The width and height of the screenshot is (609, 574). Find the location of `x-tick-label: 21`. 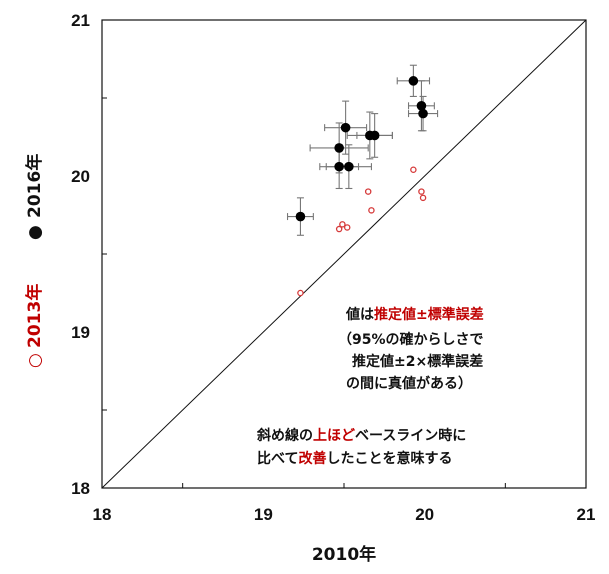

x-tick-label: 21 is located at coordinates (586, 514).